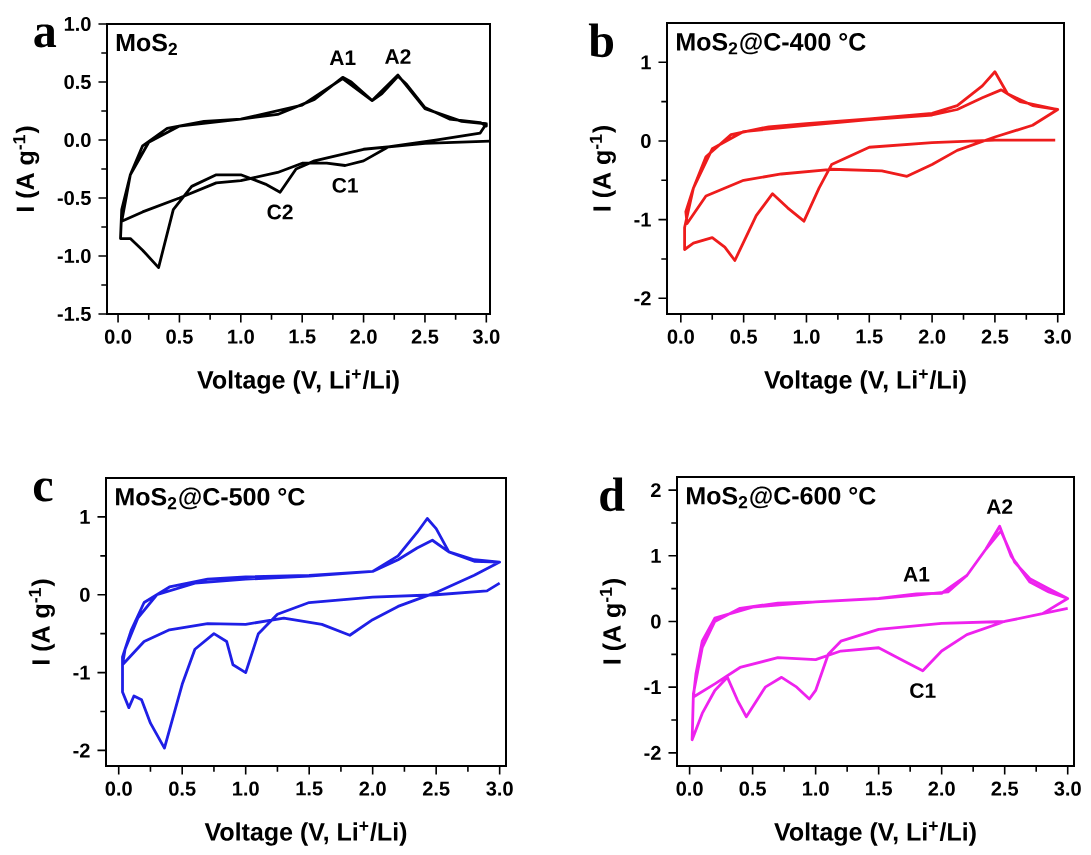 The image size is (1091, 855). What do you see at coordinates (655, 490) in the screenshot?
I see `y-tick-label: 2` at bounding box center [655, 490].